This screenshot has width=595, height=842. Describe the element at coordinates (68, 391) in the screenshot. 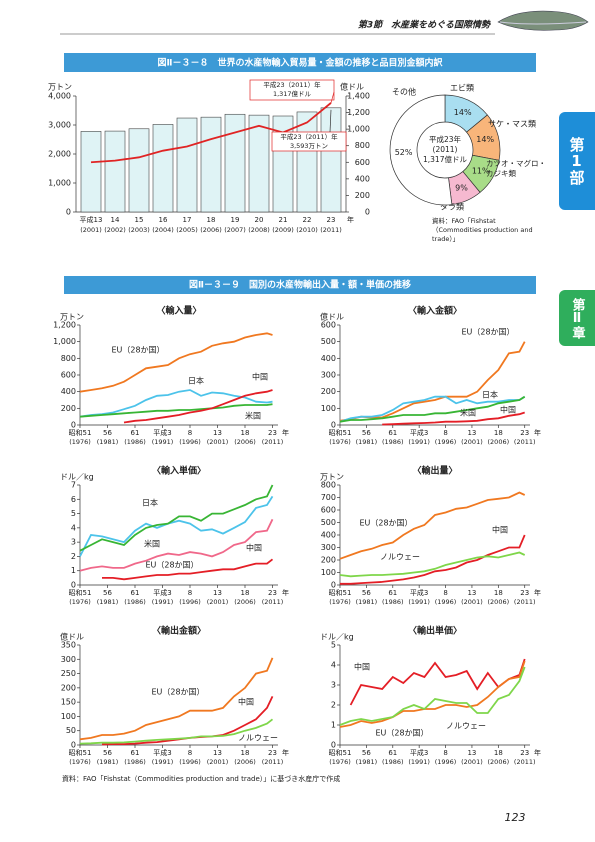

I see `y-tick-label: 400` at that location.